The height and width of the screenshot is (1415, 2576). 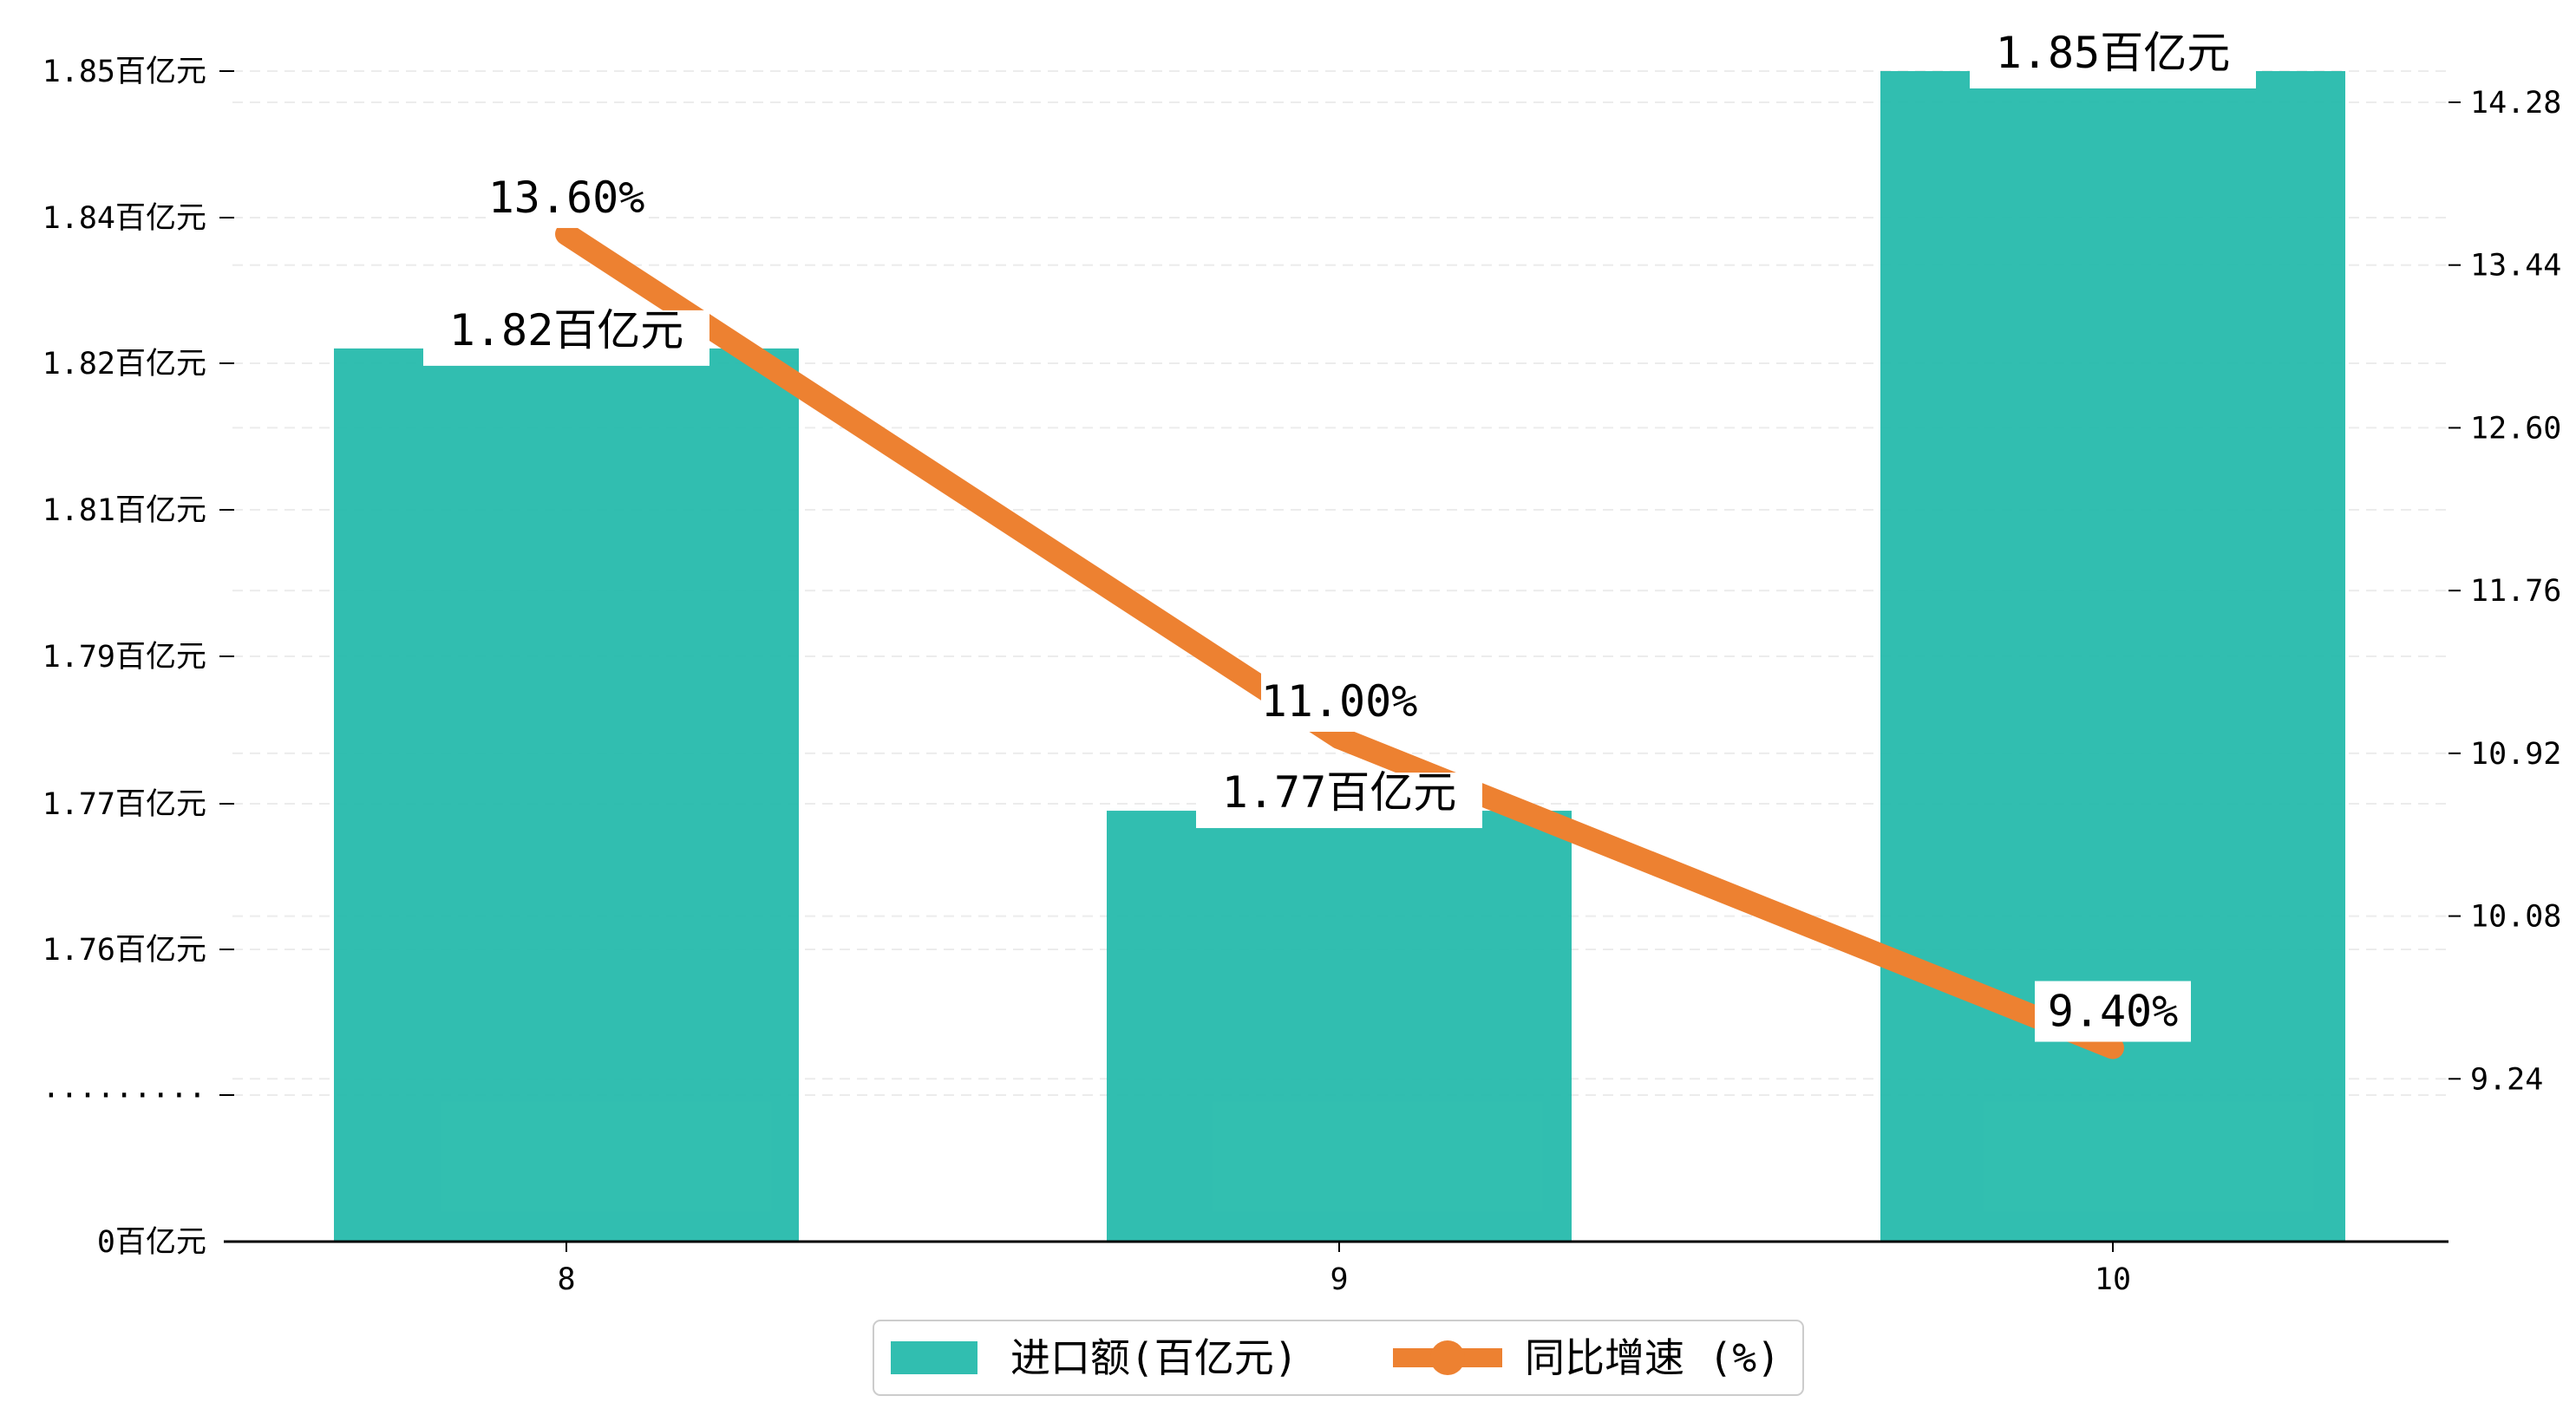 What do you see at coordinates (2515, 428) in the screenshot?
I see `right-tick-label: 12.60` at bounding box center [2515, 428].